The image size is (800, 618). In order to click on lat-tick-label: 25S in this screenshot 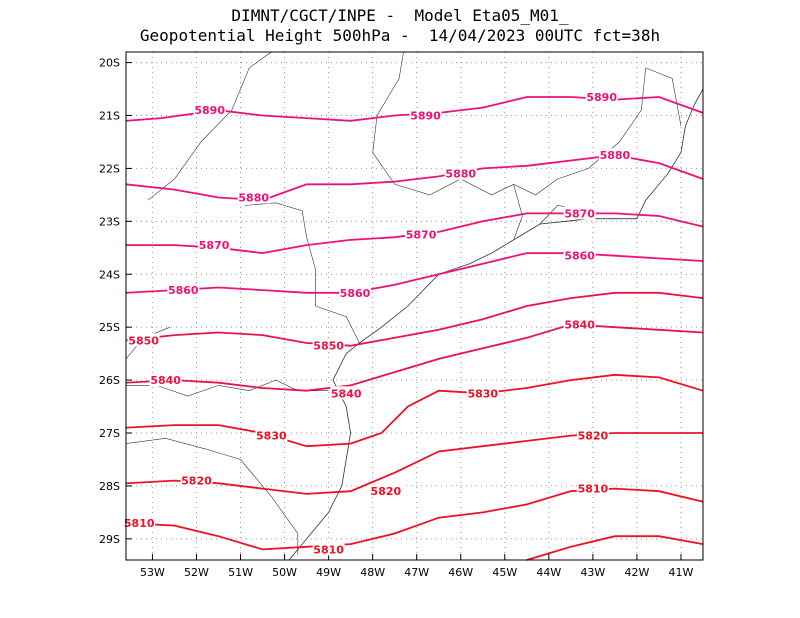, I will do `click(109, 327)`.